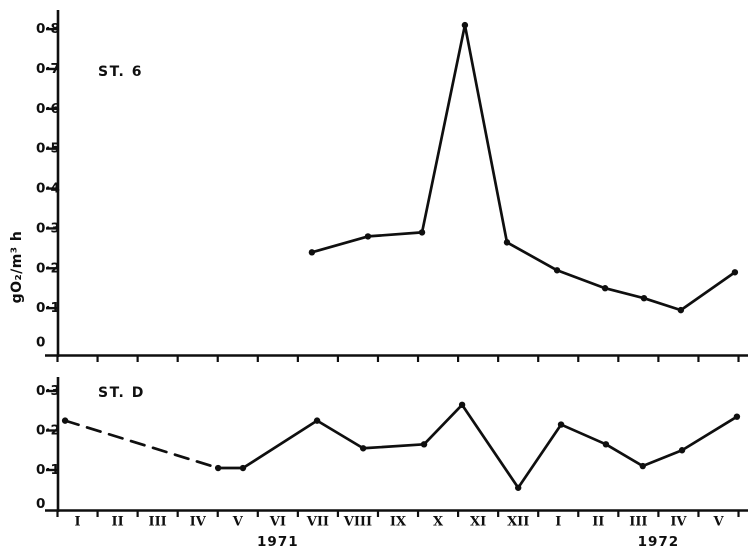 The image size is (750, 559). I want to click on year-label-1971: 1971, so click(278, 542).